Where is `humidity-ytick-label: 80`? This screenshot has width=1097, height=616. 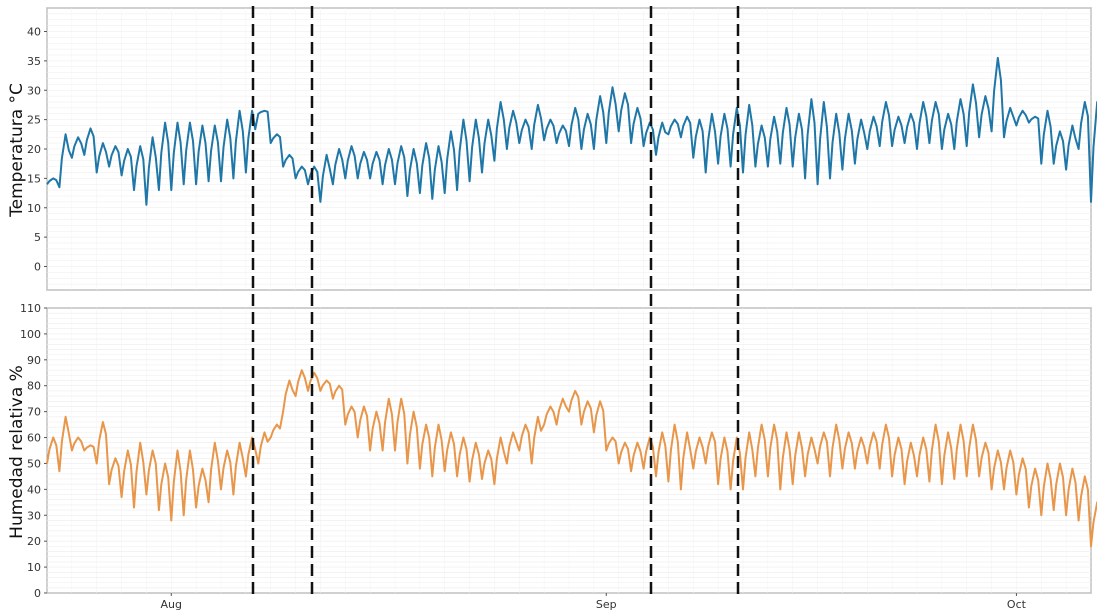
humidity-ytick-label: 80 is located at coordinates (34, 386).